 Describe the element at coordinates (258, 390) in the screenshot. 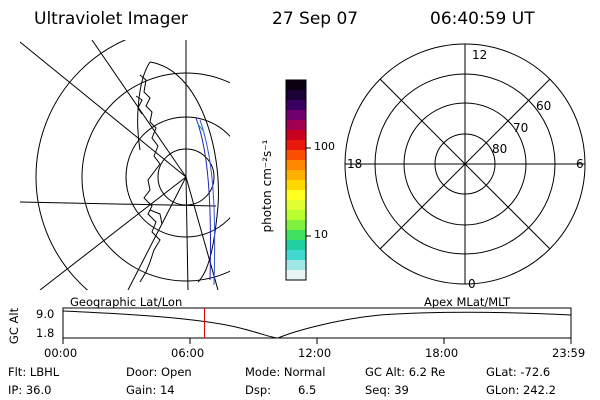

I see `info-dsp-label: Dsp:` at that location.